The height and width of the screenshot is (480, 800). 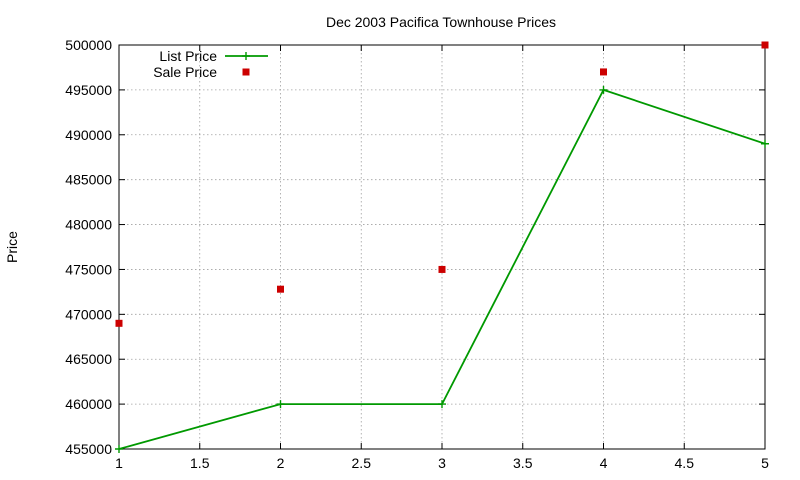 I want to click on x-tick-label: 3.5, so click(x=523, y=463).